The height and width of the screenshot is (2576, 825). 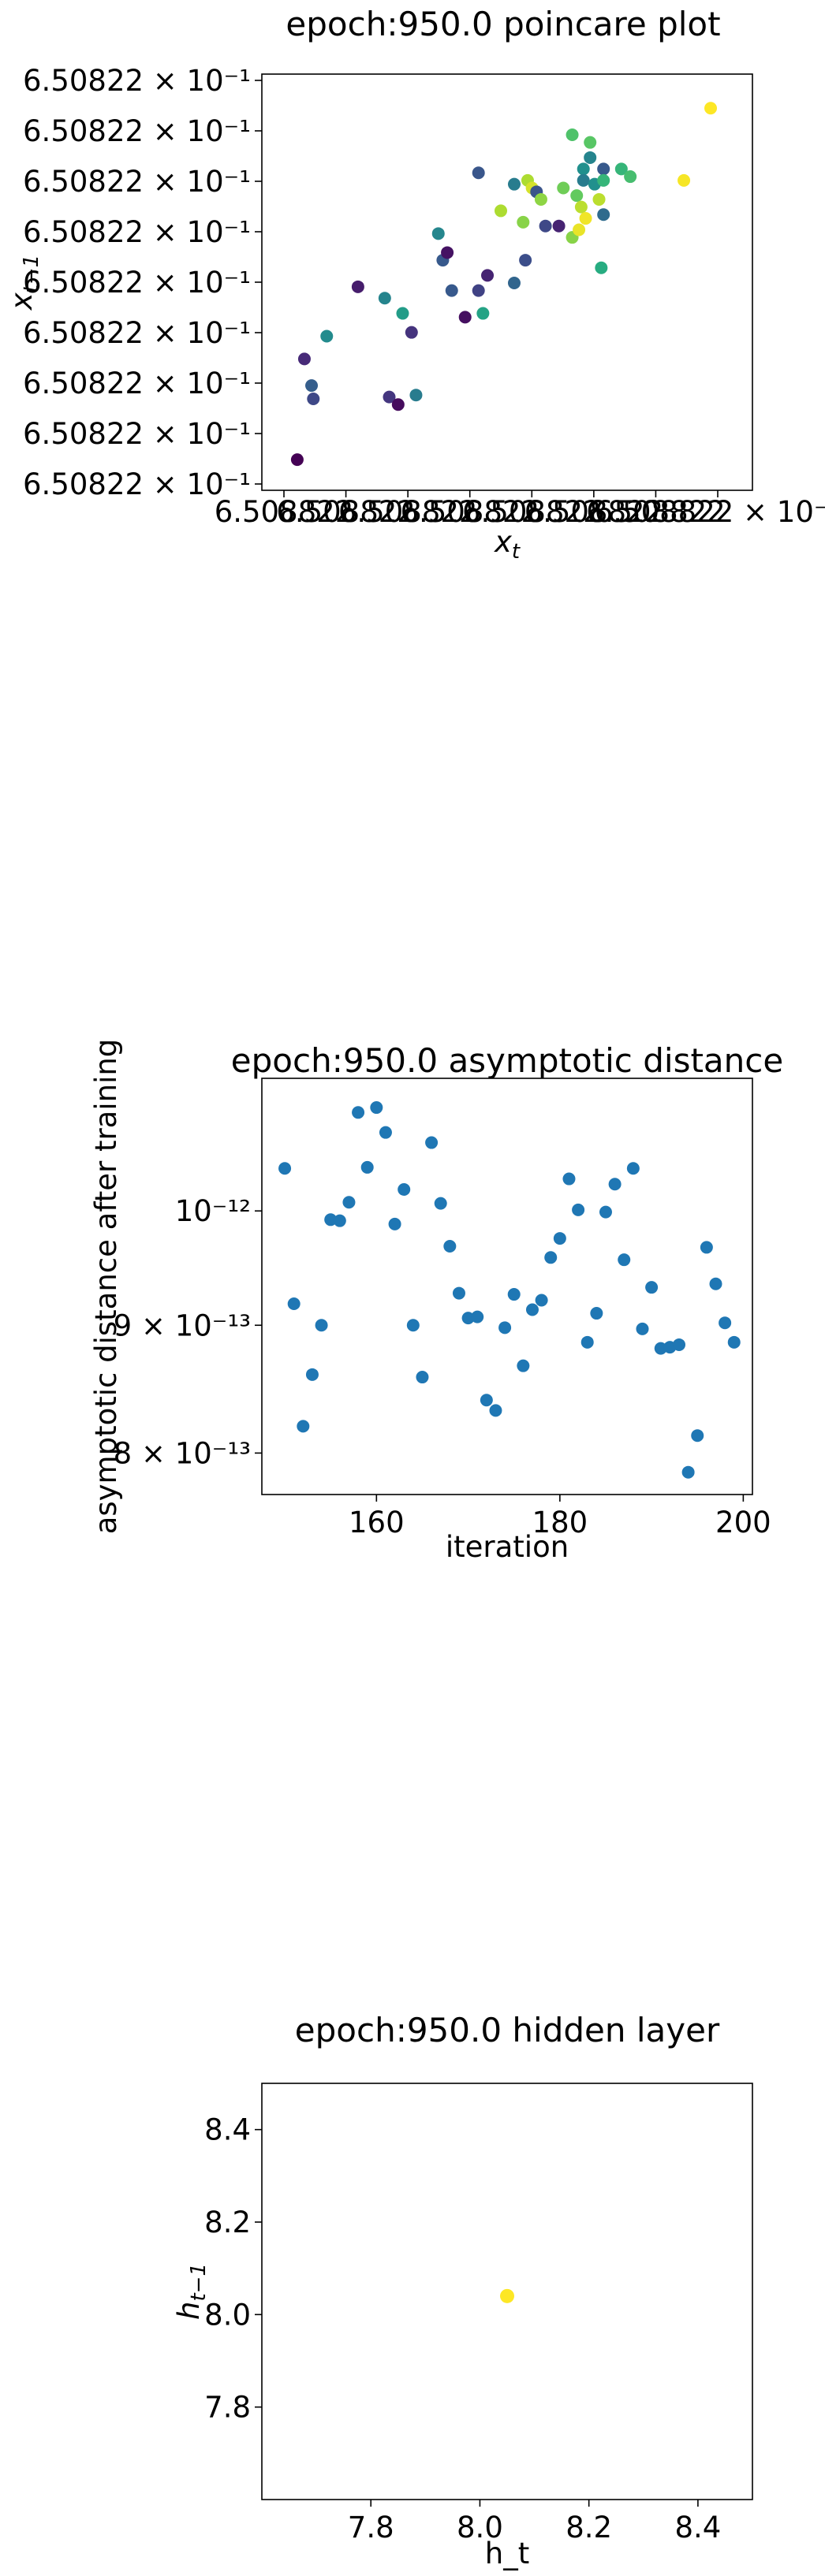 What do you see at coordinates (589, 2527) in the screenshot?
I see `hidden-layer-x-tick-label: 8.2` at bounding box center [589, 2527].